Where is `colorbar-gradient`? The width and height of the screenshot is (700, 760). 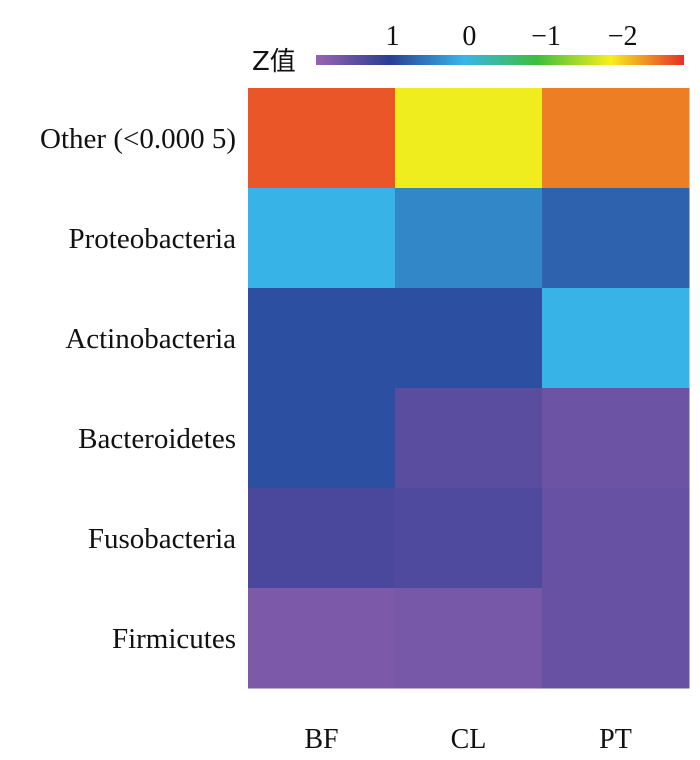
colorbar-gradient is located at coordinates (500, 60).